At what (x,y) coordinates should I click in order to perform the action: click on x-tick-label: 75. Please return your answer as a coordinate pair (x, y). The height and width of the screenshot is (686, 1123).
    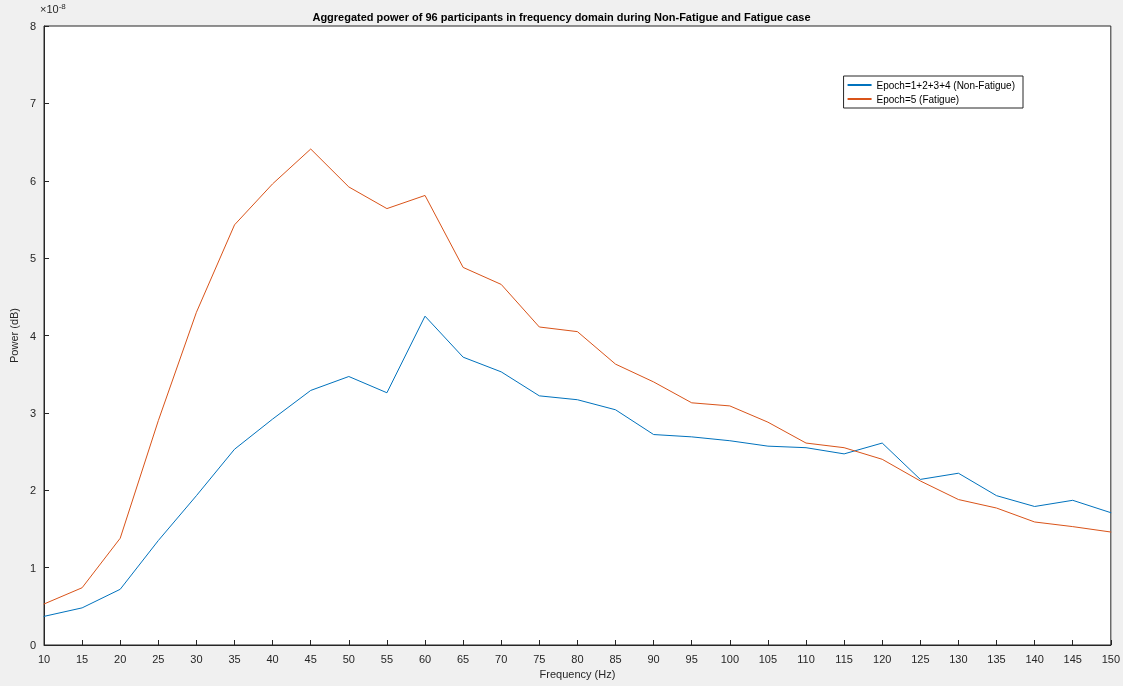
    Looking at the image, I should click on (539, 658).